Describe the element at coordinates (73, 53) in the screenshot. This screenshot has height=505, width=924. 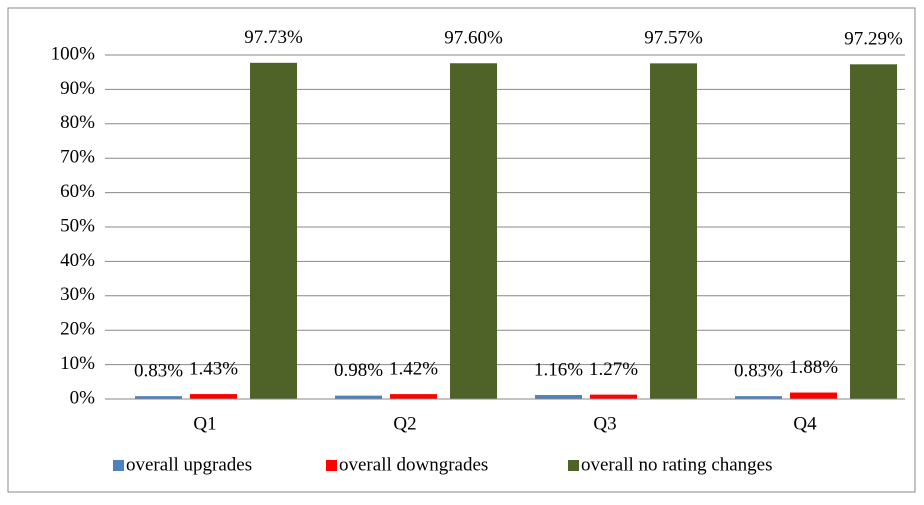
I see `y-tick-label: 100%` at that location.